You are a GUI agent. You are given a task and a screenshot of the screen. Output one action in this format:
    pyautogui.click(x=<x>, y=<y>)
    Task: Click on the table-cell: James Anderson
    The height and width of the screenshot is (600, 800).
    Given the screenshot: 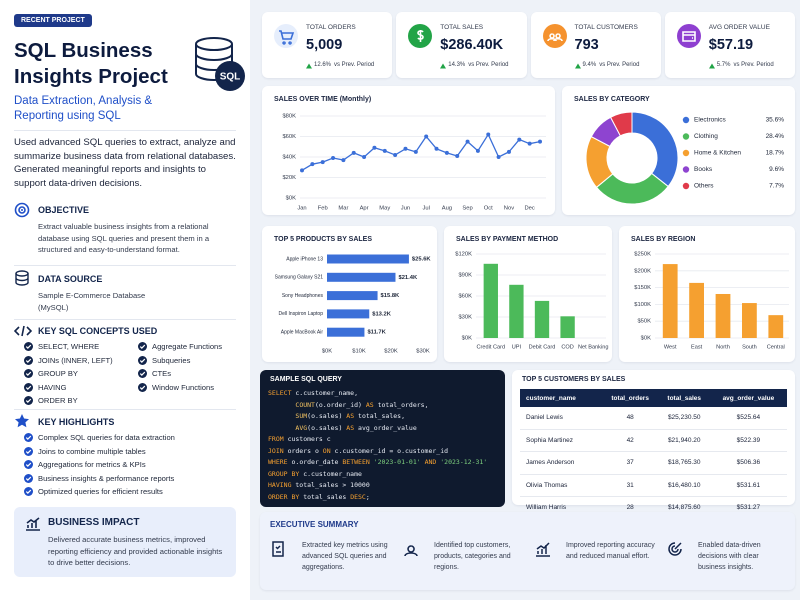 What is the action you would take?
    pyautogui.click(x=561, y=463)
    